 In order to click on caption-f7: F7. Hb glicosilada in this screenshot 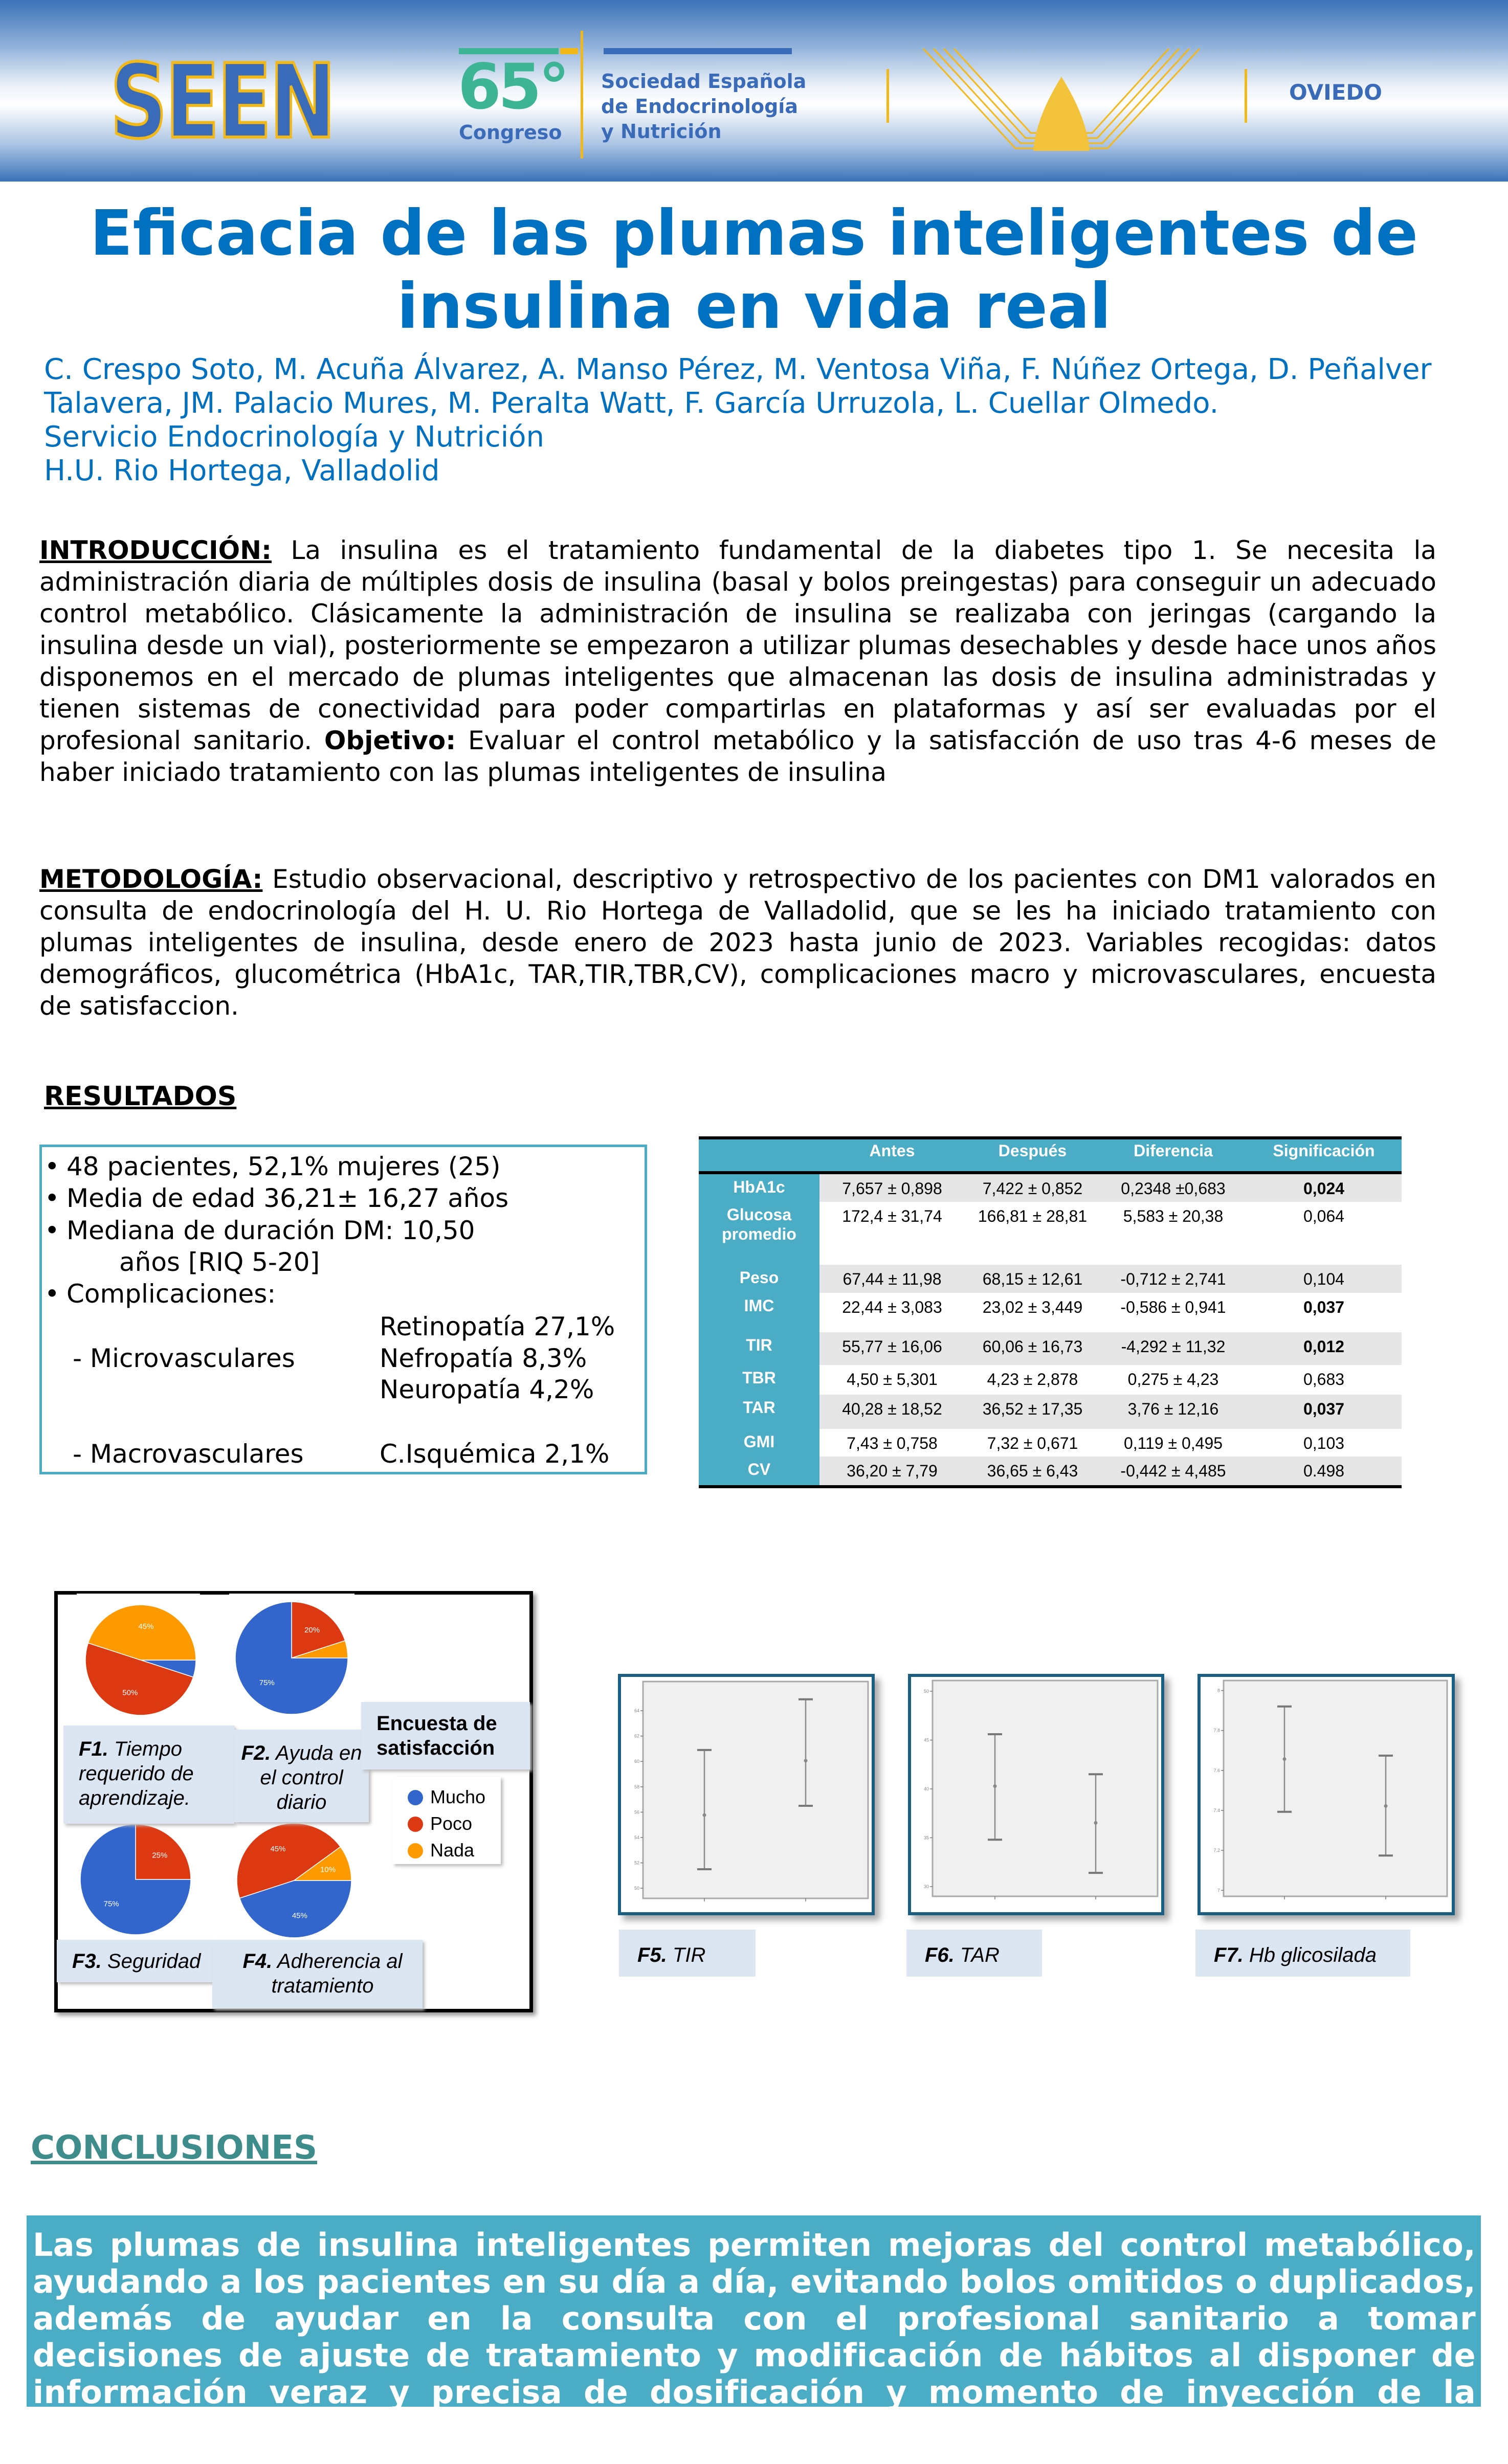, I will do `click(1302, 1953)`.